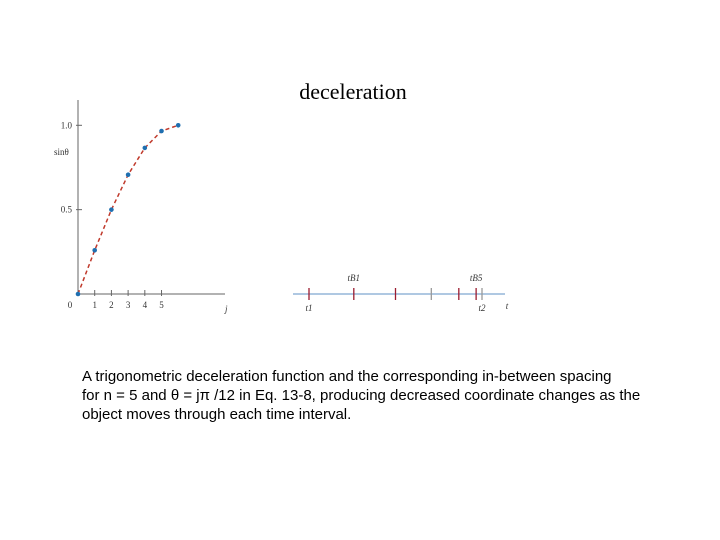 This screenshot has width=720, height=540. I want to click on caption-line: object moves through each time interval., so click(216, 414).